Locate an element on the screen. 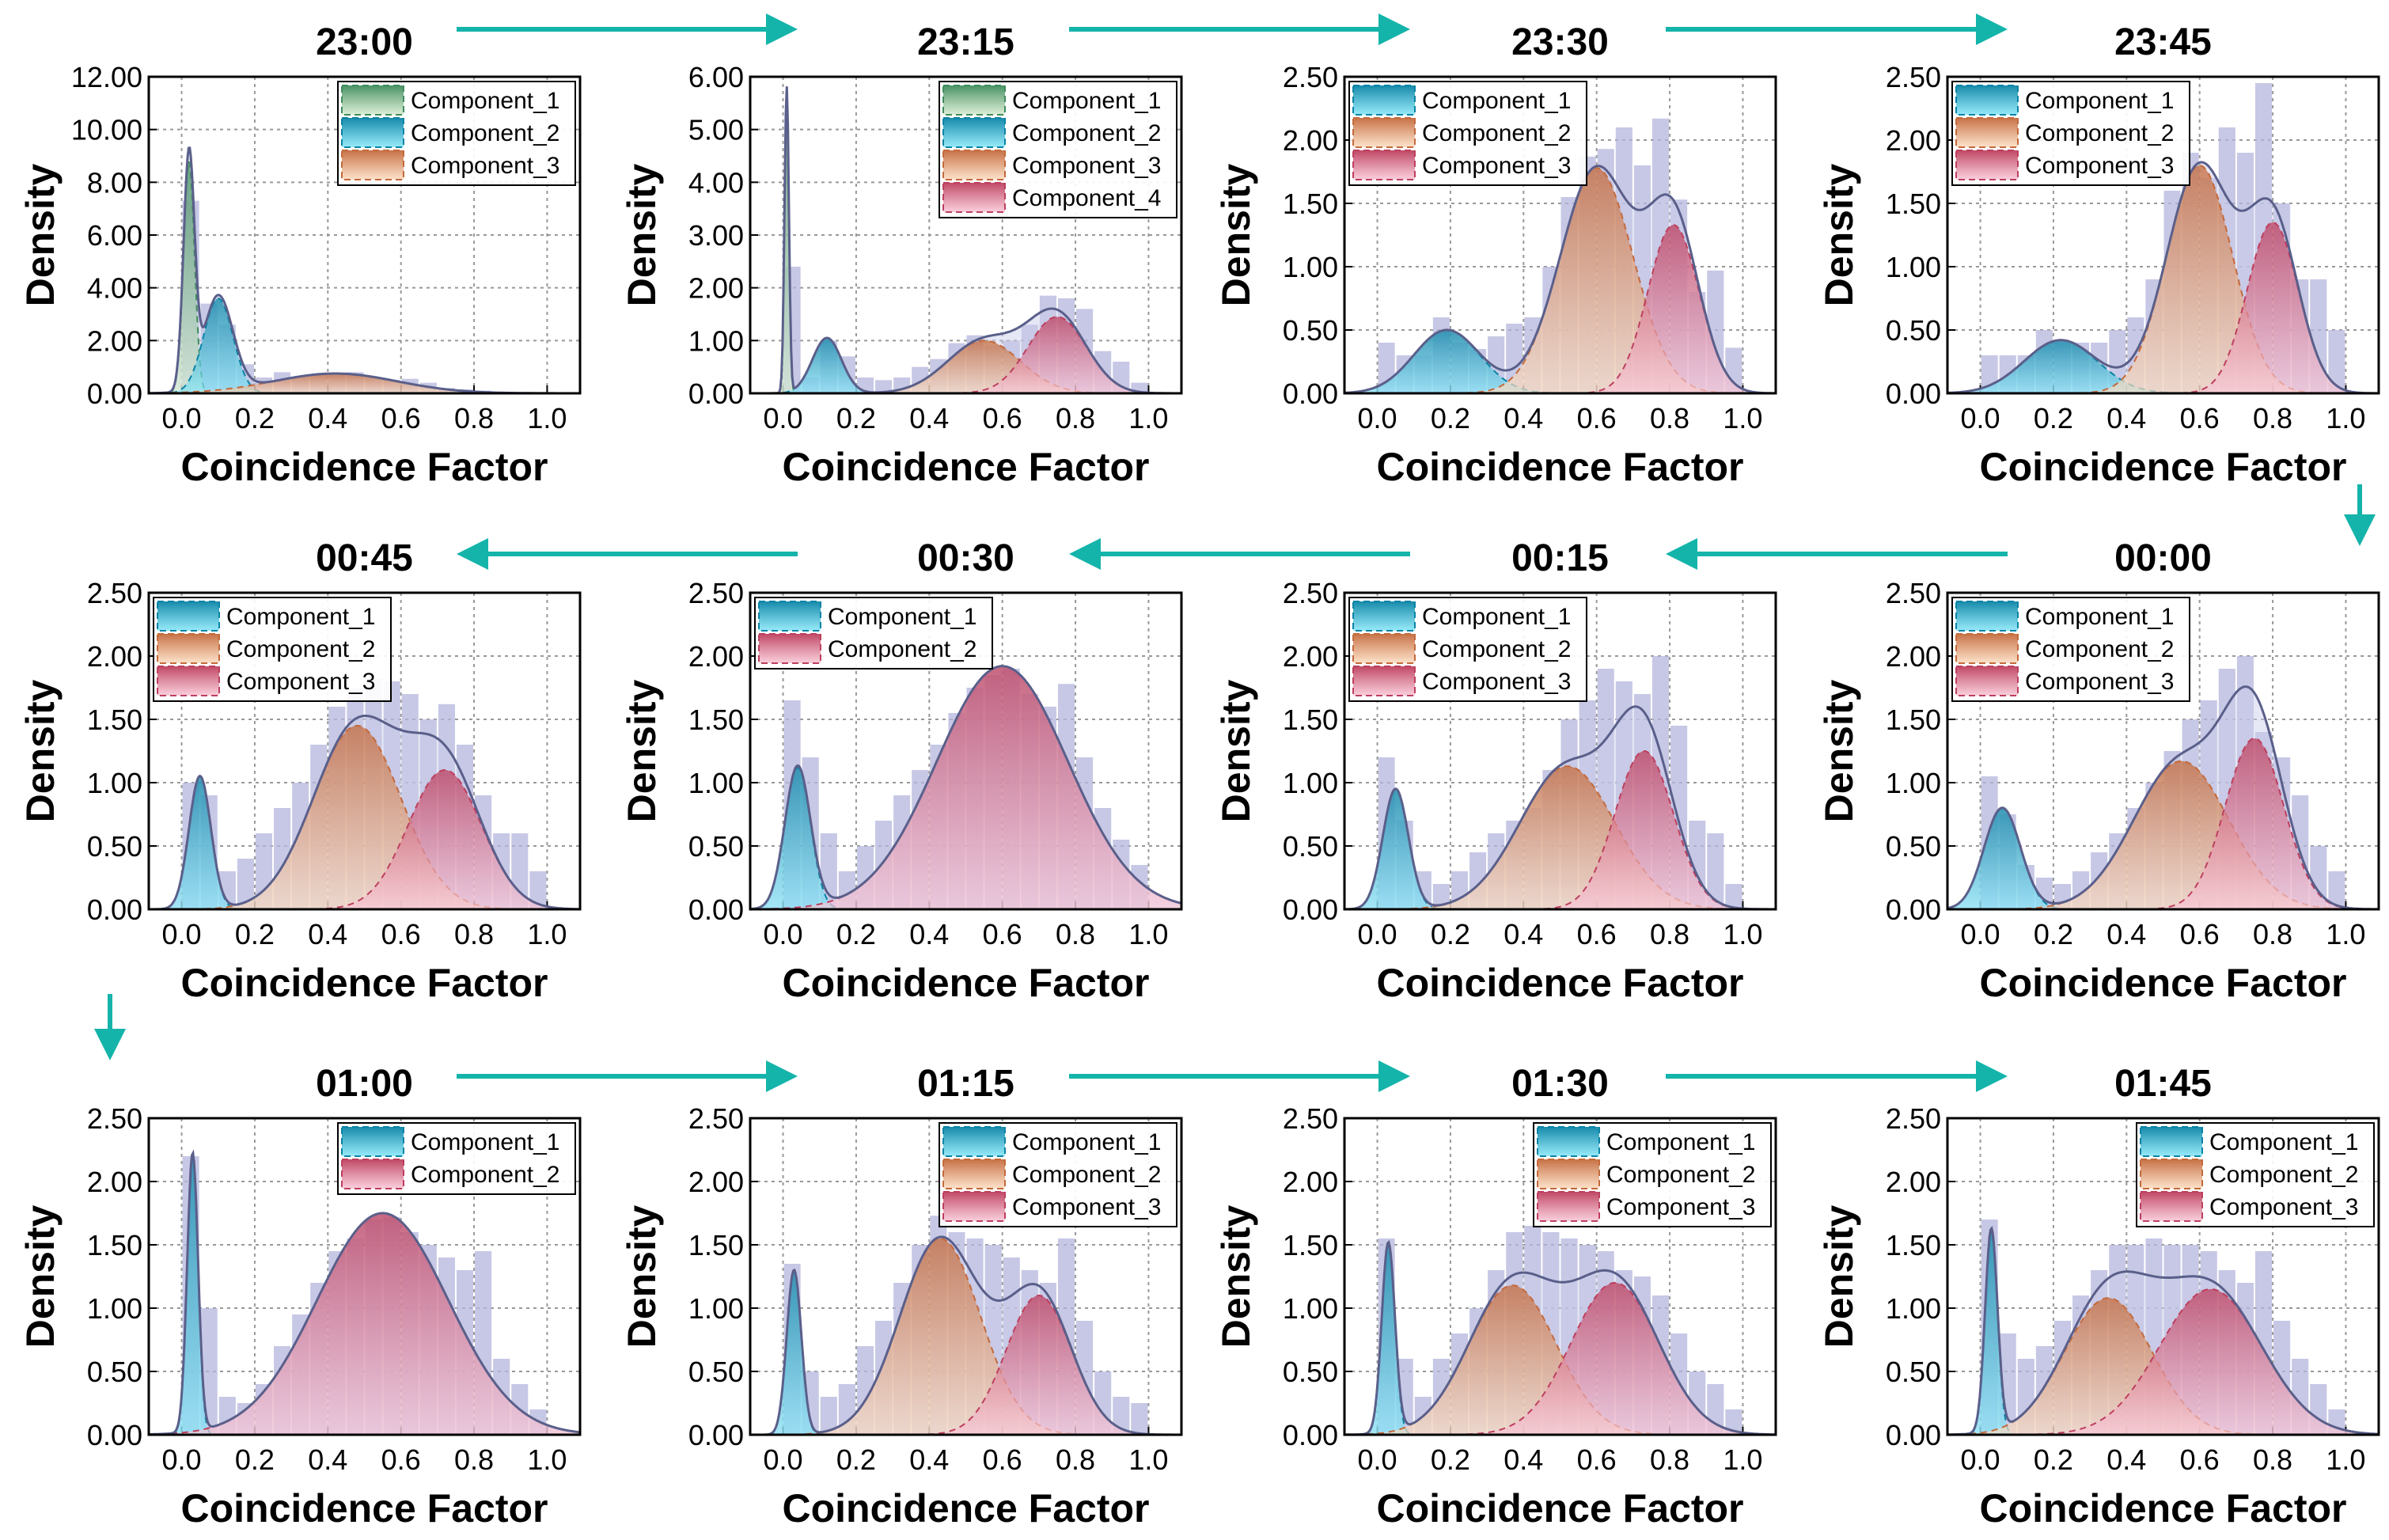 This screenshot has height=1540, width=2389. legend: Component_1 Component_2 is located at coordinates (456, 1158).